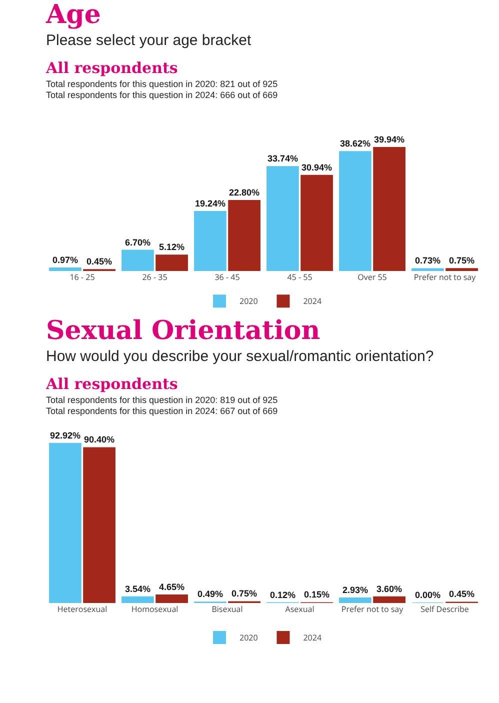  Describe the element at coordinates (65, 260) in the screenshot. I see `data-label: 0.97%` at that location.